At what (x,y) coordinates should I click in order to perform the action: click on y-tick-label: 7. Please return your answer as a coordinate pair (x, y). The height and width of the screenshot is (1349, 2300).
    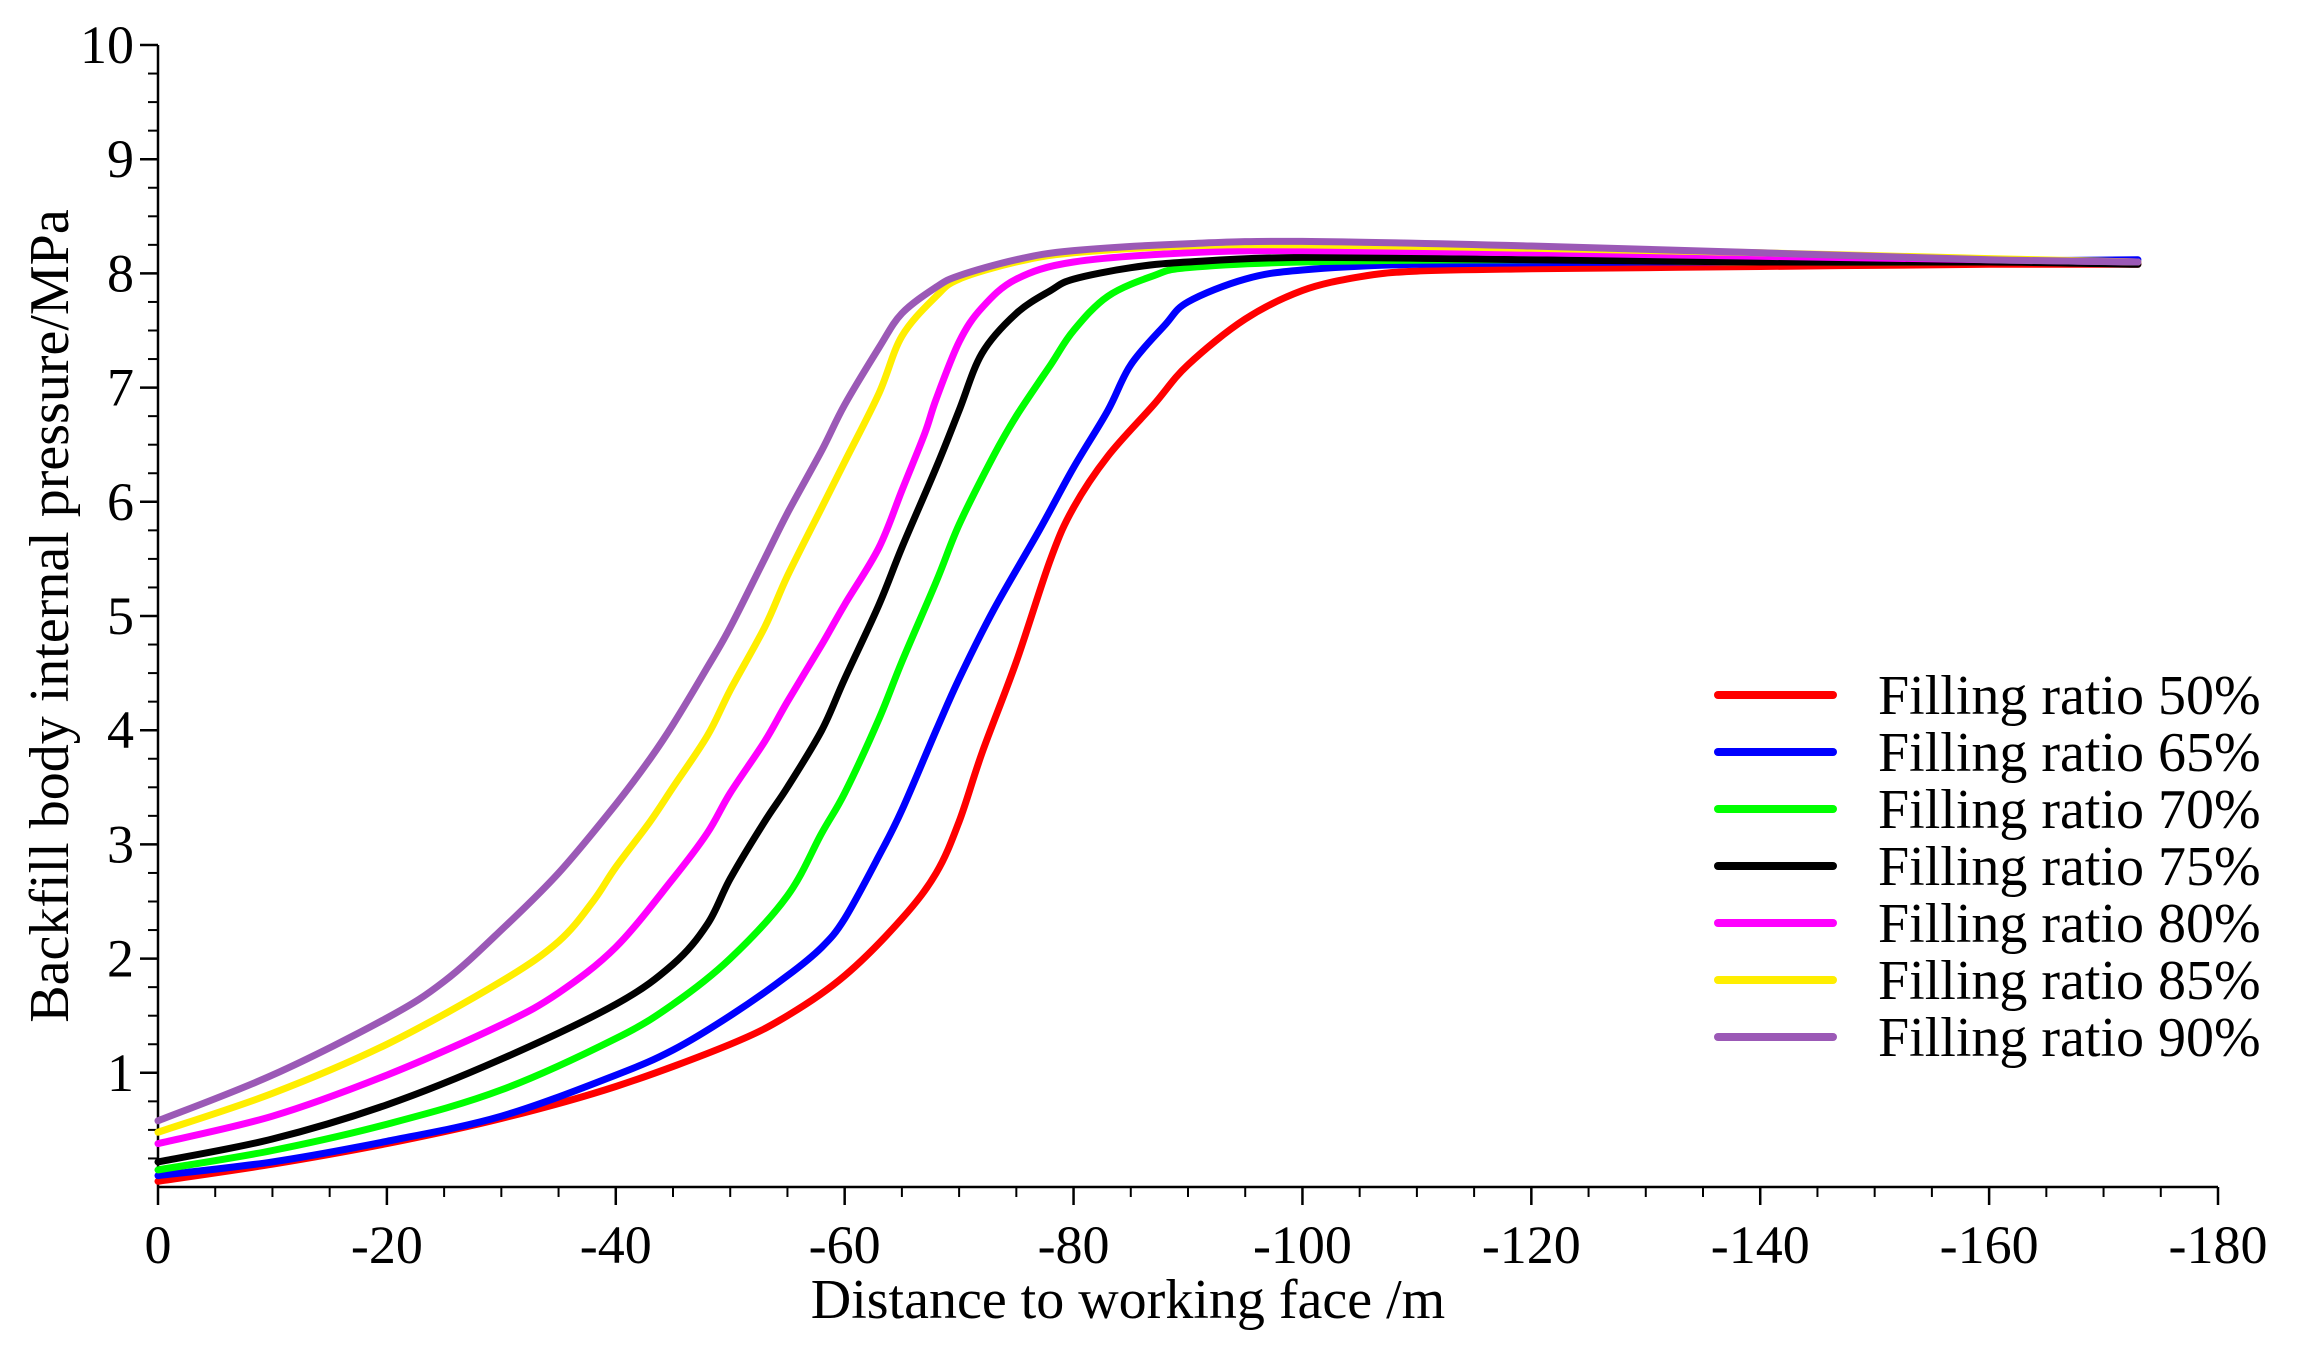
    Looking at the image, I should click on (120, 388).